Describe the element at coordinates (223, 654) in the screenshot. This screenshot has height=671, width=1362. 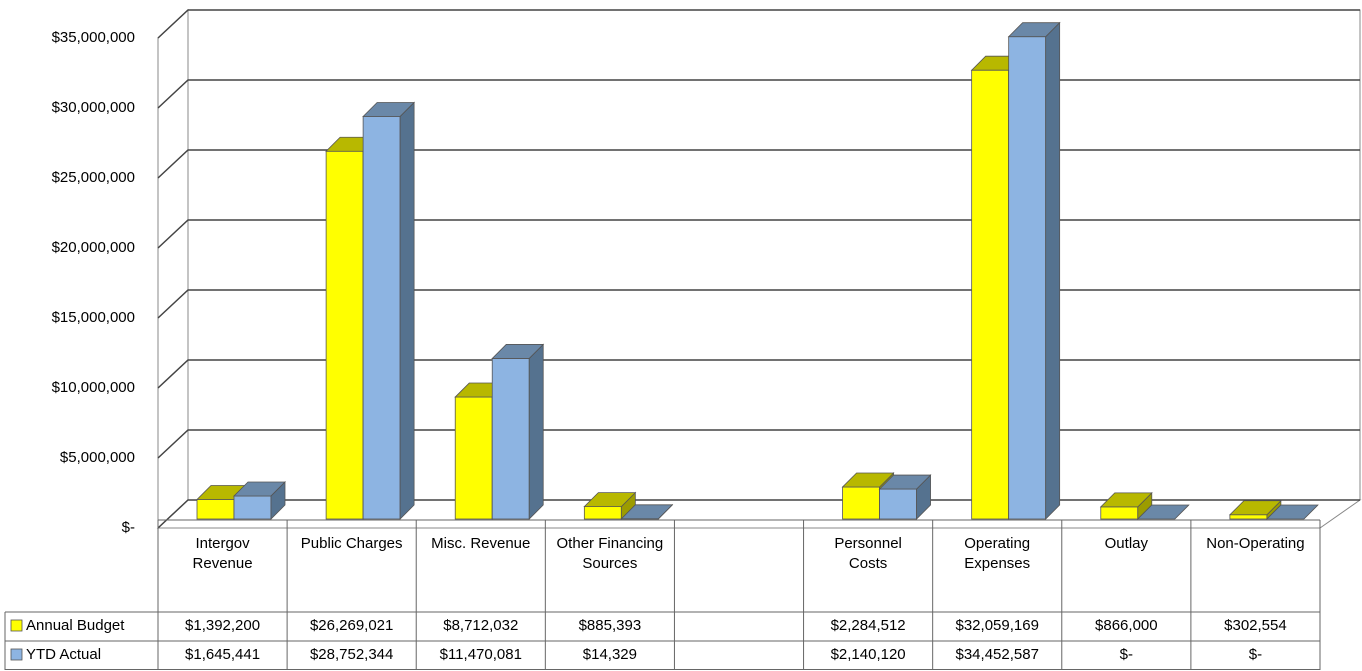
I see `table-value: $1,645,441` at that location.